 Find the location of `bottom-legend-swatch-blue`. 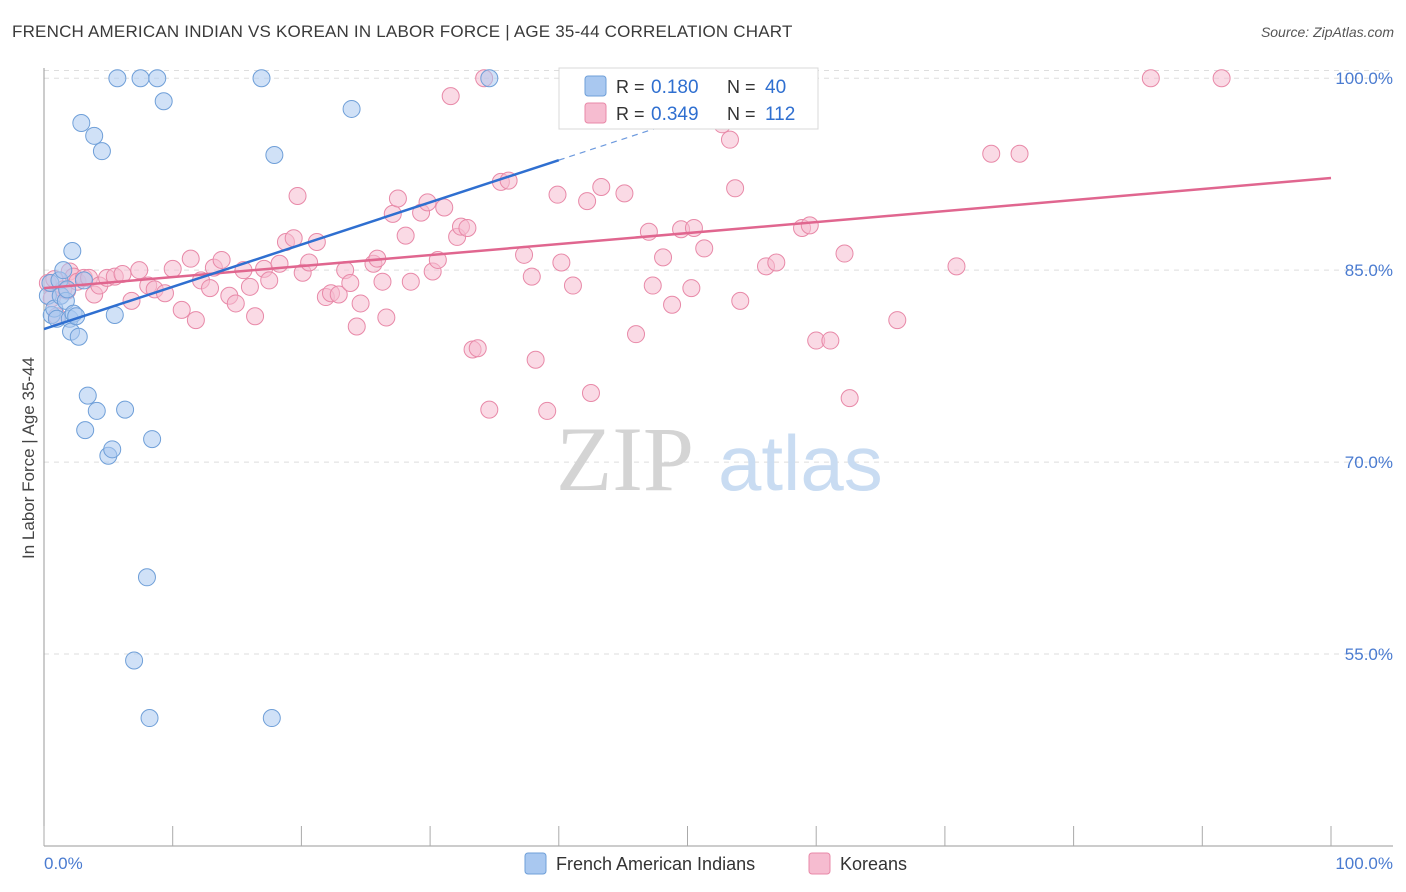

bottom-legend-swatch-blue is located at coordinates (535, 863).